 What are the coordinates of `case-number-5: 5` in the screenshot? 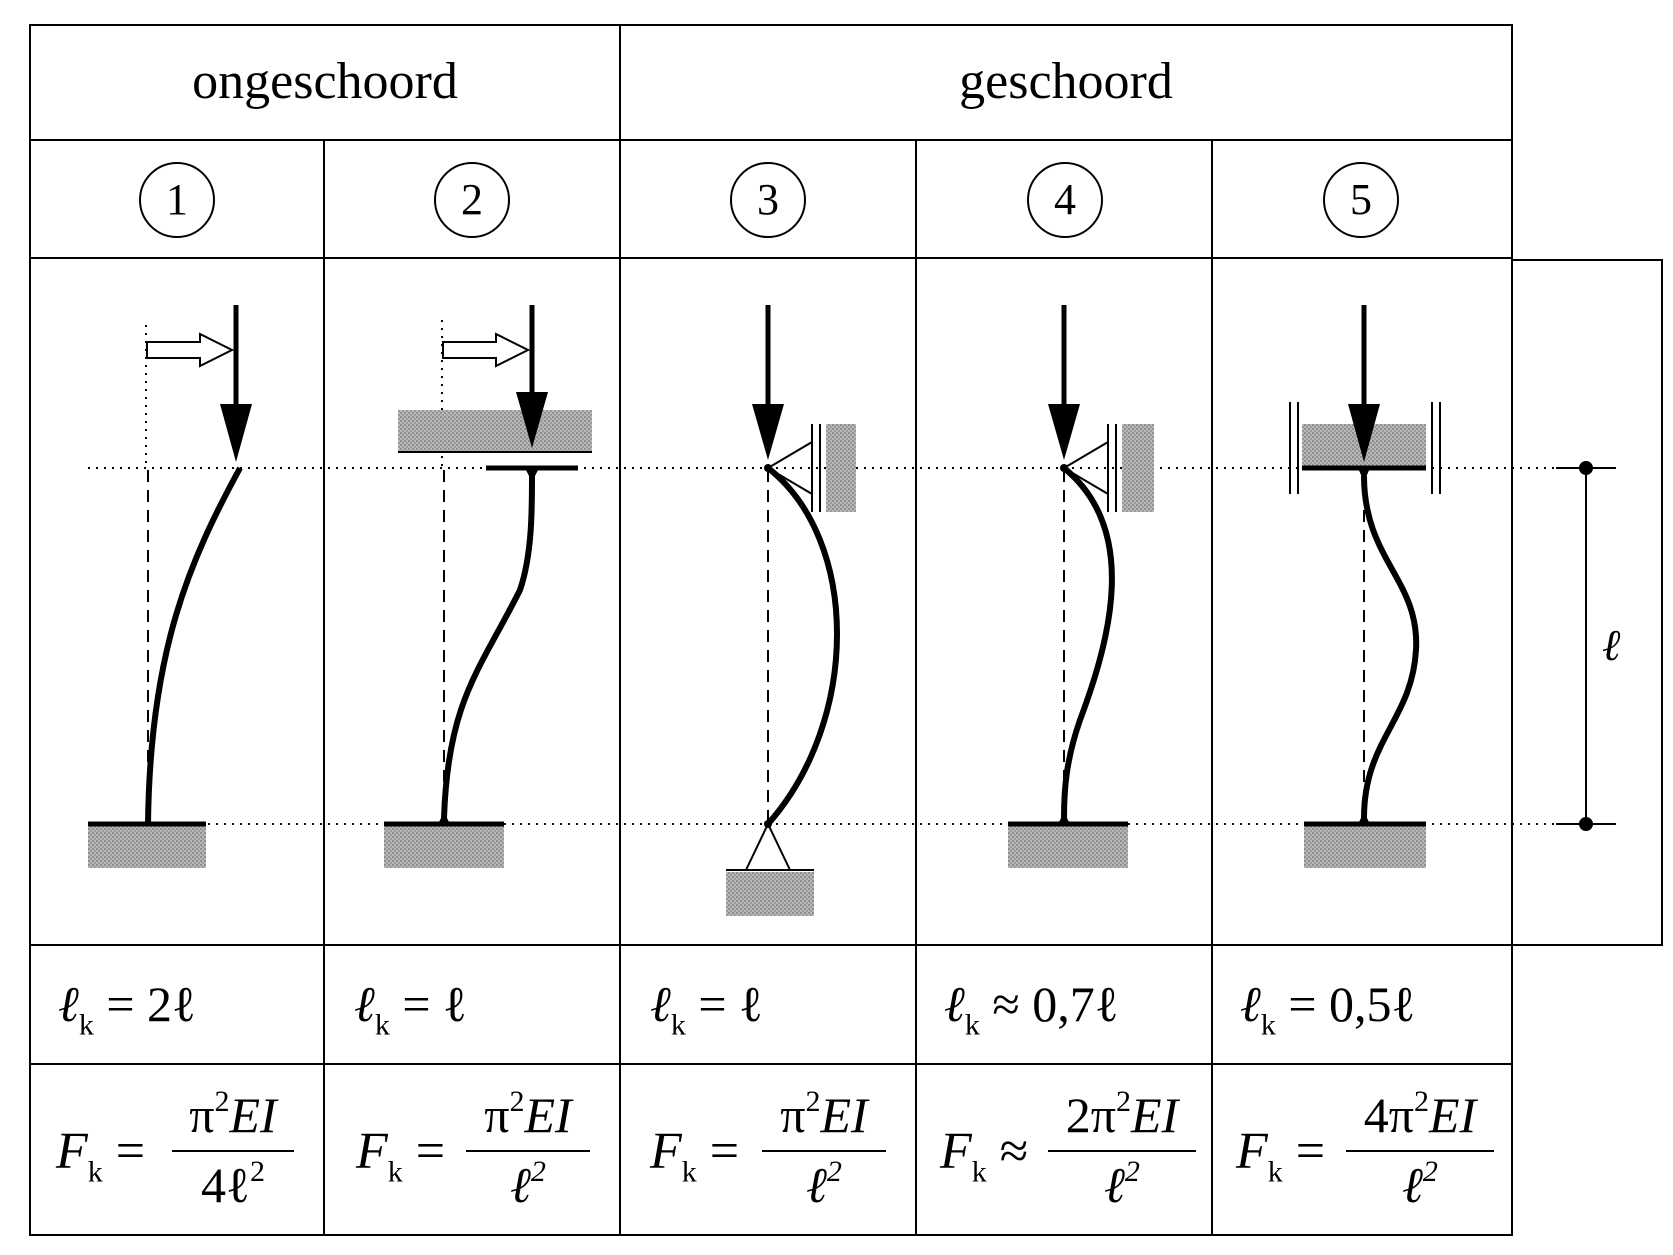 It's located at (1361, 200).